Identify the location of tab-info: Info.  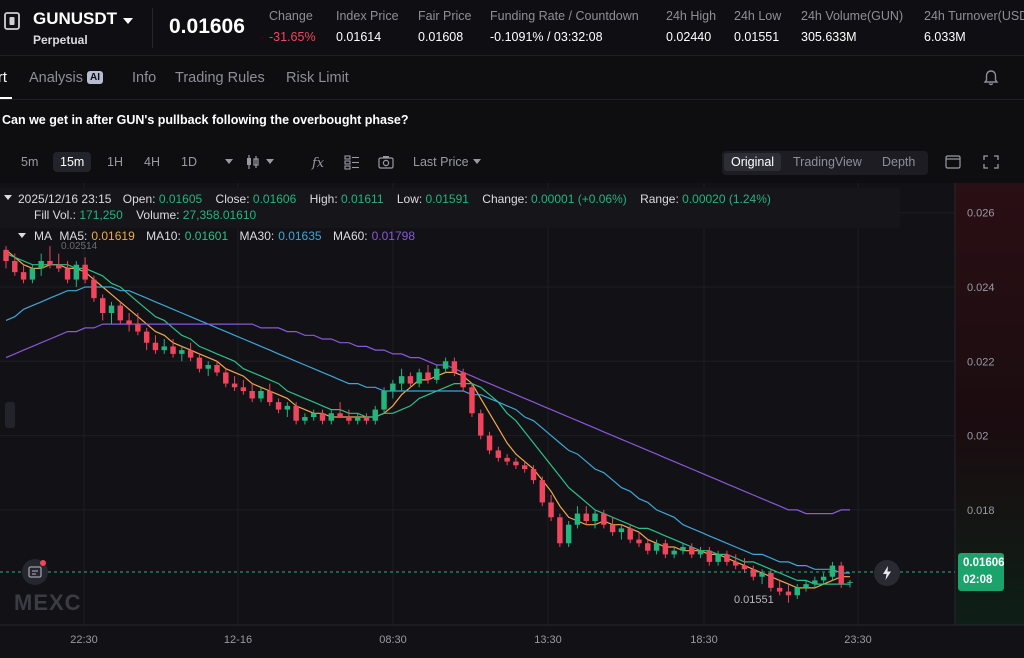
(144, 78).